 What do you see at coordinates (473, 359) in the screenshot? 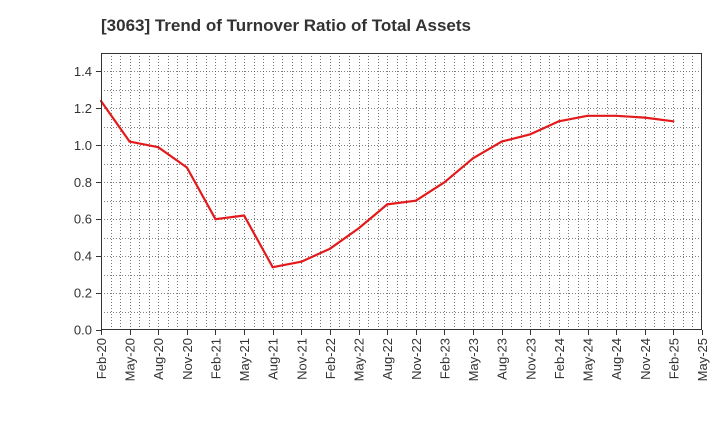
I see `x-tick-label: May-23` at bounding box center [473, 359].